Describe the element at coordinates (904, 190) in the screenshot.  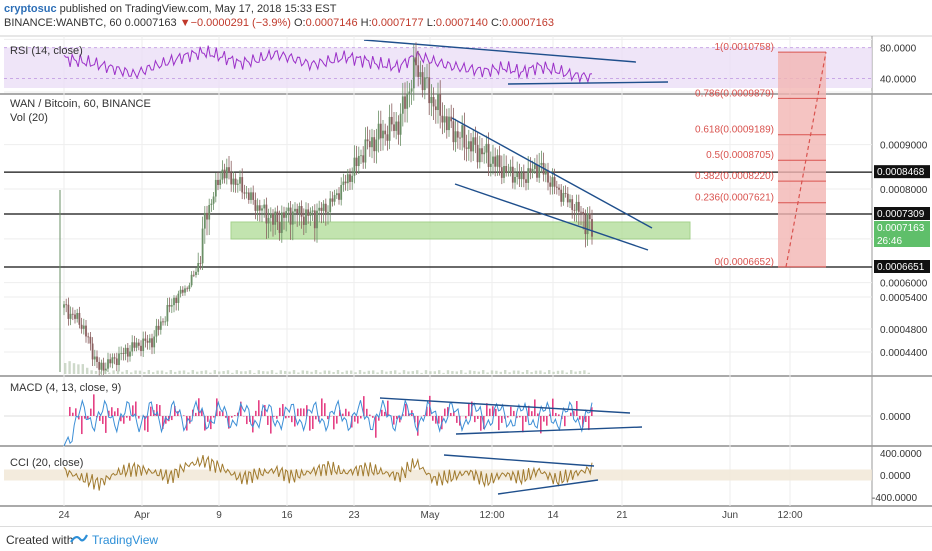
I see `price-tick-label: 0.0008000` at that location.